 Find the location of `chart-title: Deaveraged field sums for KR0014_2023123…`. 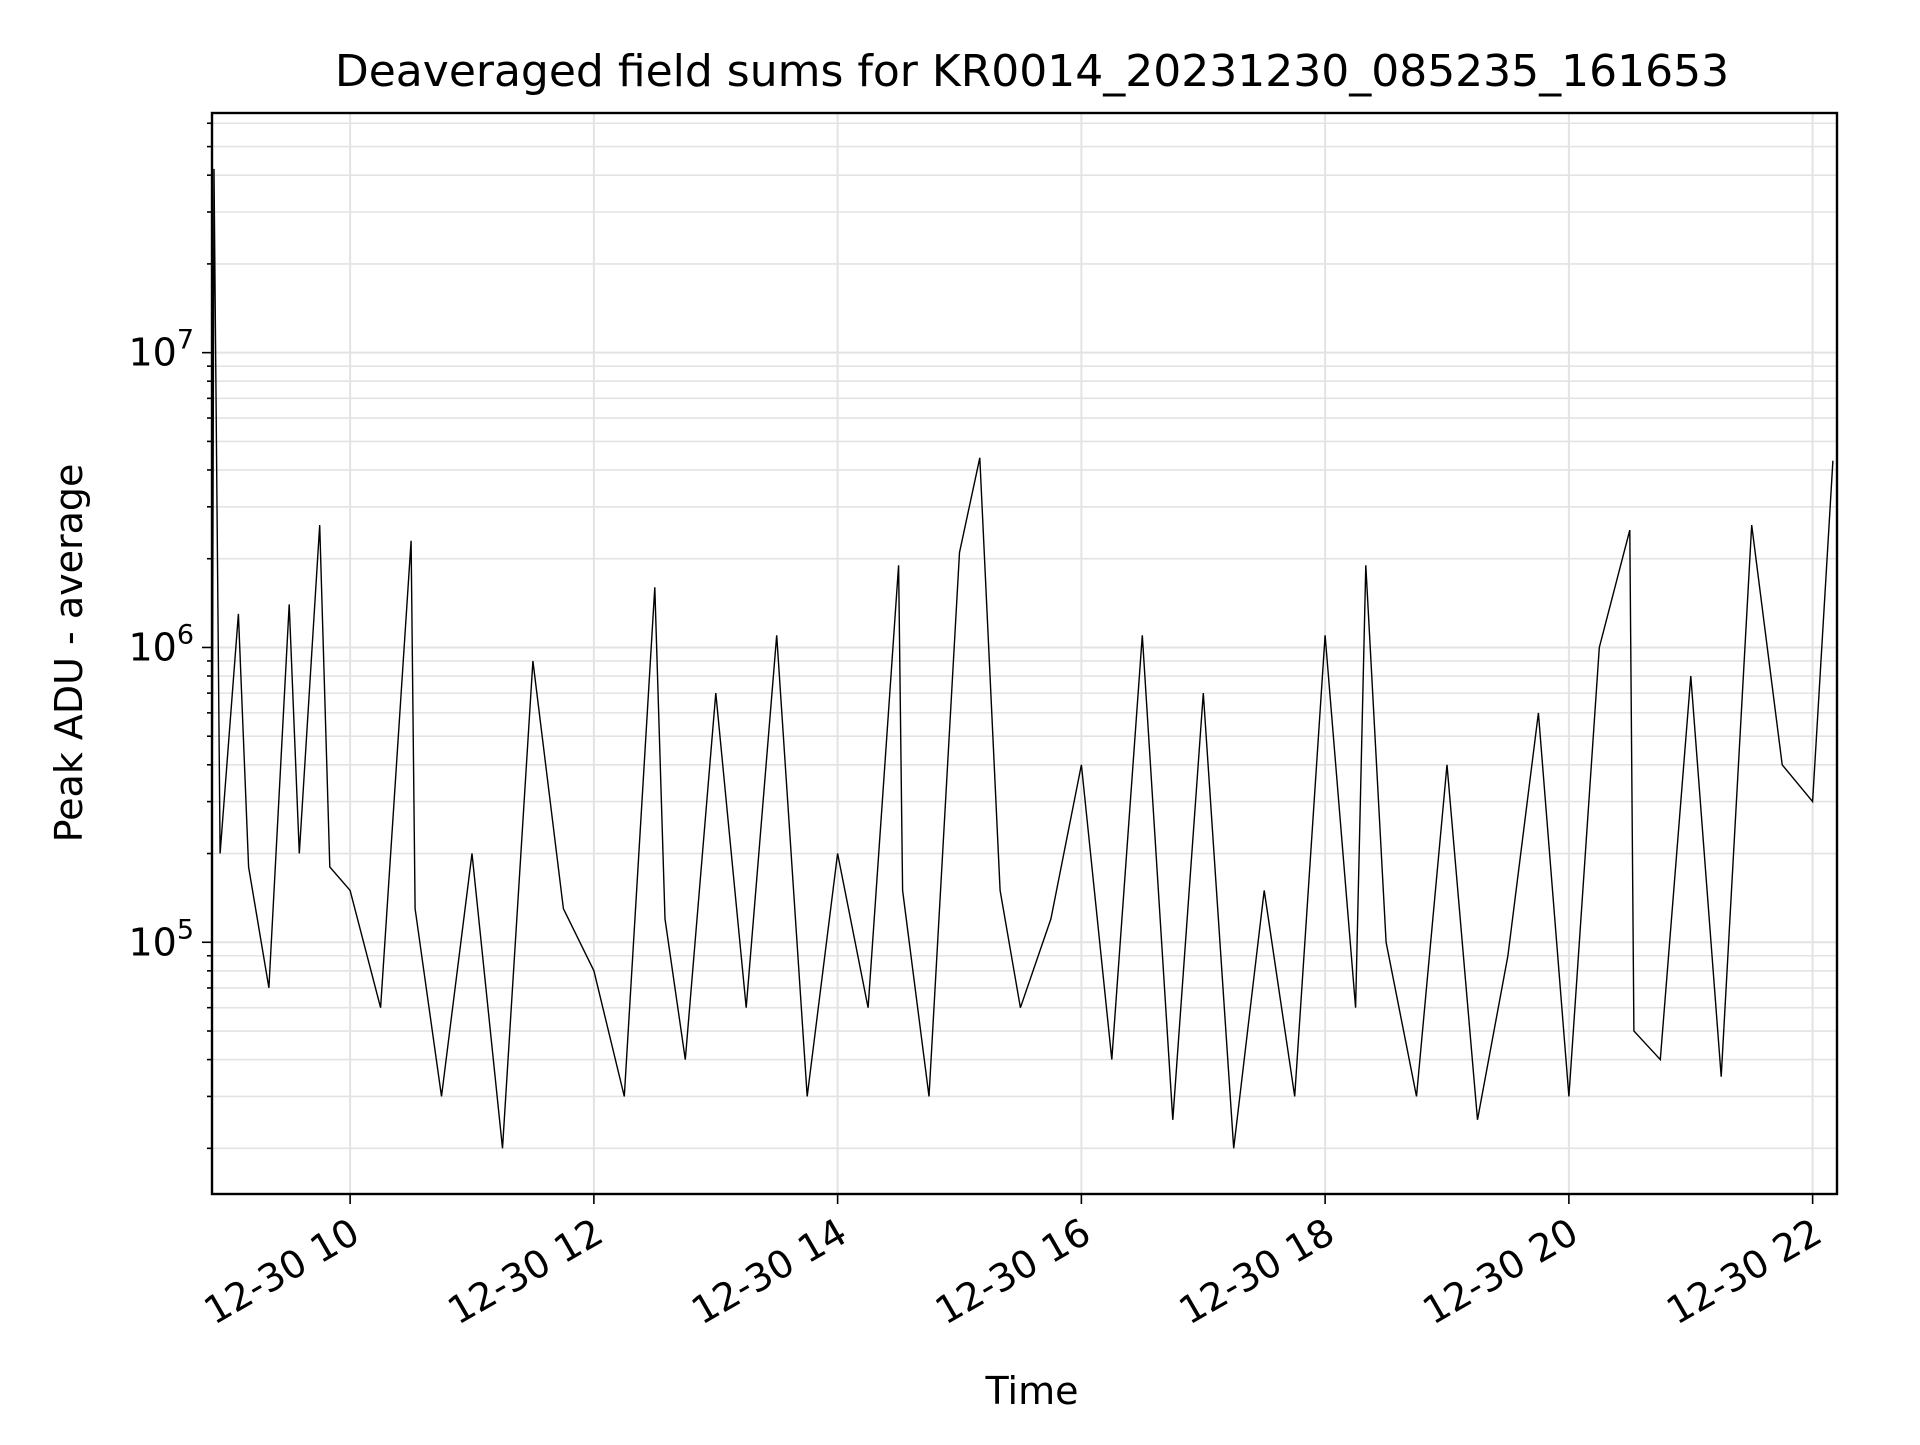

chart-title: Deaveraged field sums for KR0014_2023123… is located at coordinates (1032, 71).